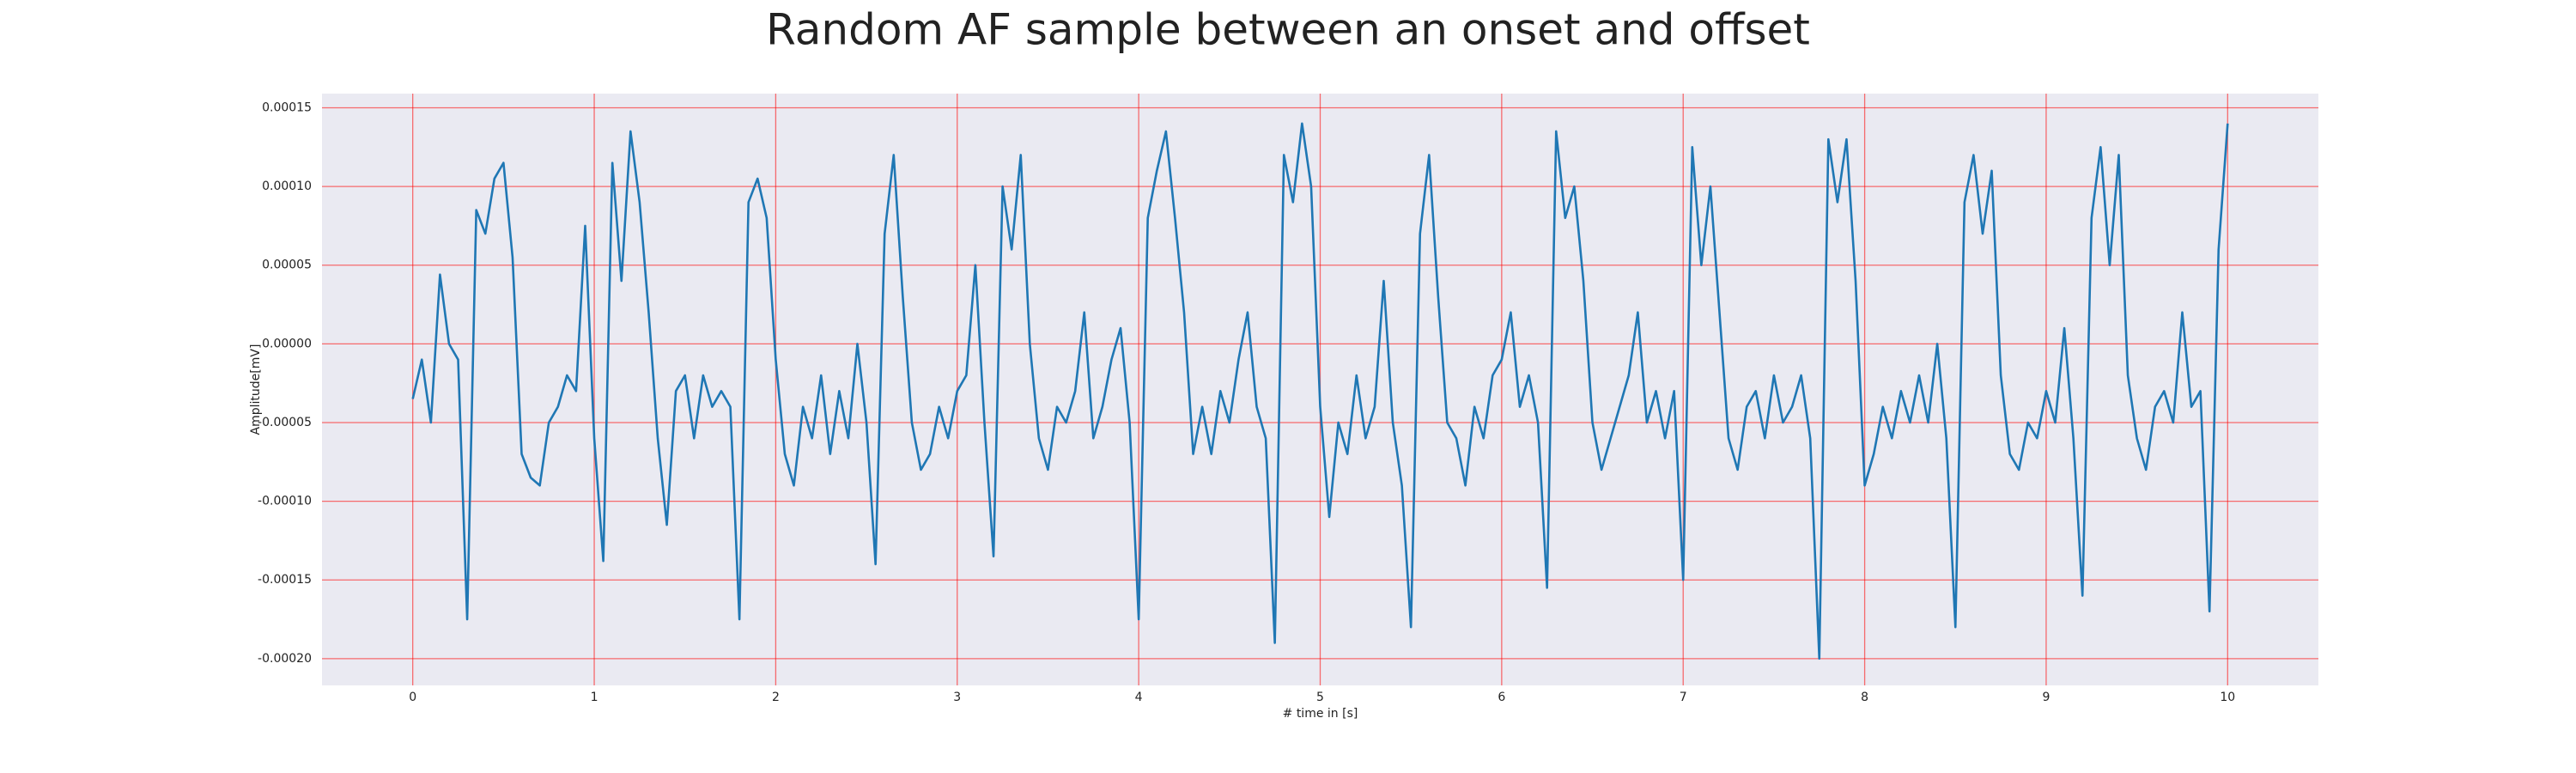  I want to click on y-tick-label: -0.00010, so click(285, 501).